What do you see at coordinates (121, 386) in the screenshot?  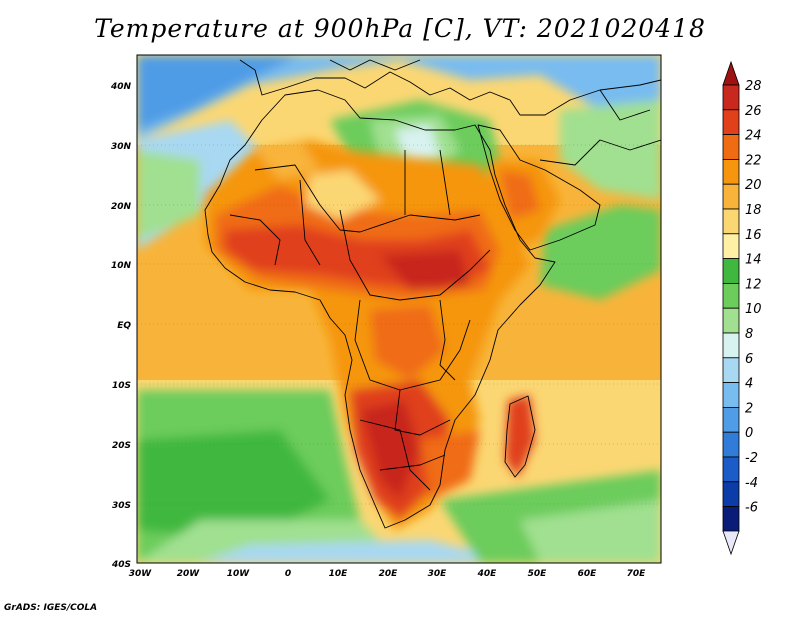 I see `lat-tick-label: 10S` at bounding box center [121, 386].